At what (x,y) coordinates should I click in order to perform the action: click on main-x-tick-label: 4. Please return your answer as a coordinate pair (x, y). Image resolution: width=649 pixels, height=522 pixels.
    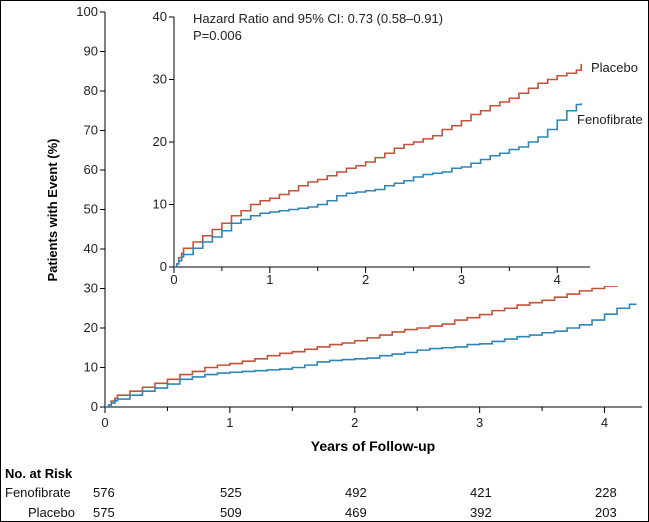
    Looking at the image, I should click on (604, 422).